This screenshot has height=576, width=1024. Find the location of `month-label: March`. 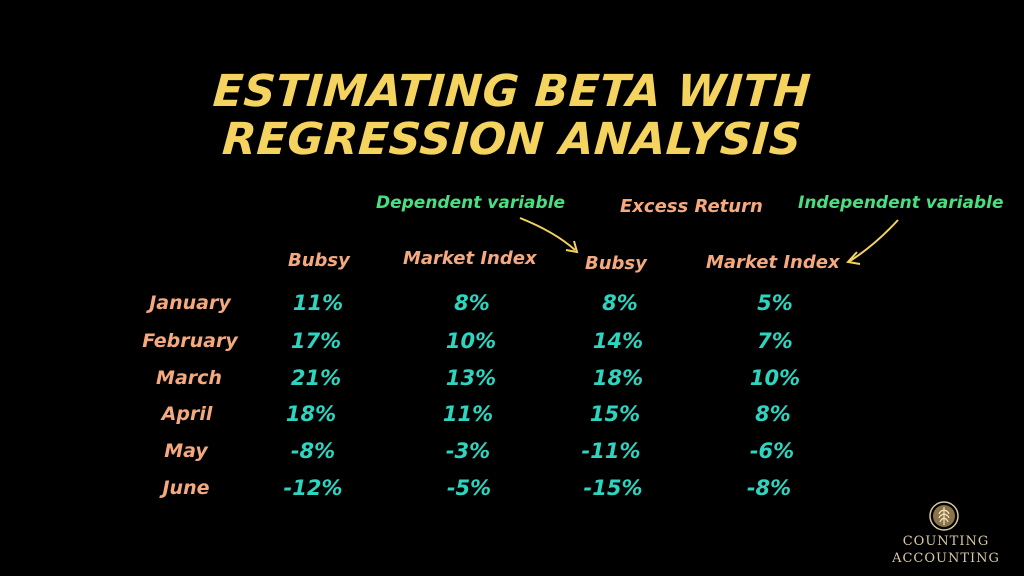

month-label: March is located at coordinates (189, 378).